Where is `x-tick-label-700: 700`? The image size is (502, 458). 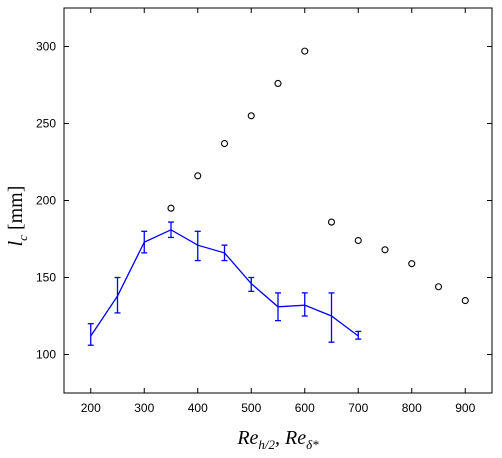
x-tick-label-700: 700 is located at coordinates (358, 408).